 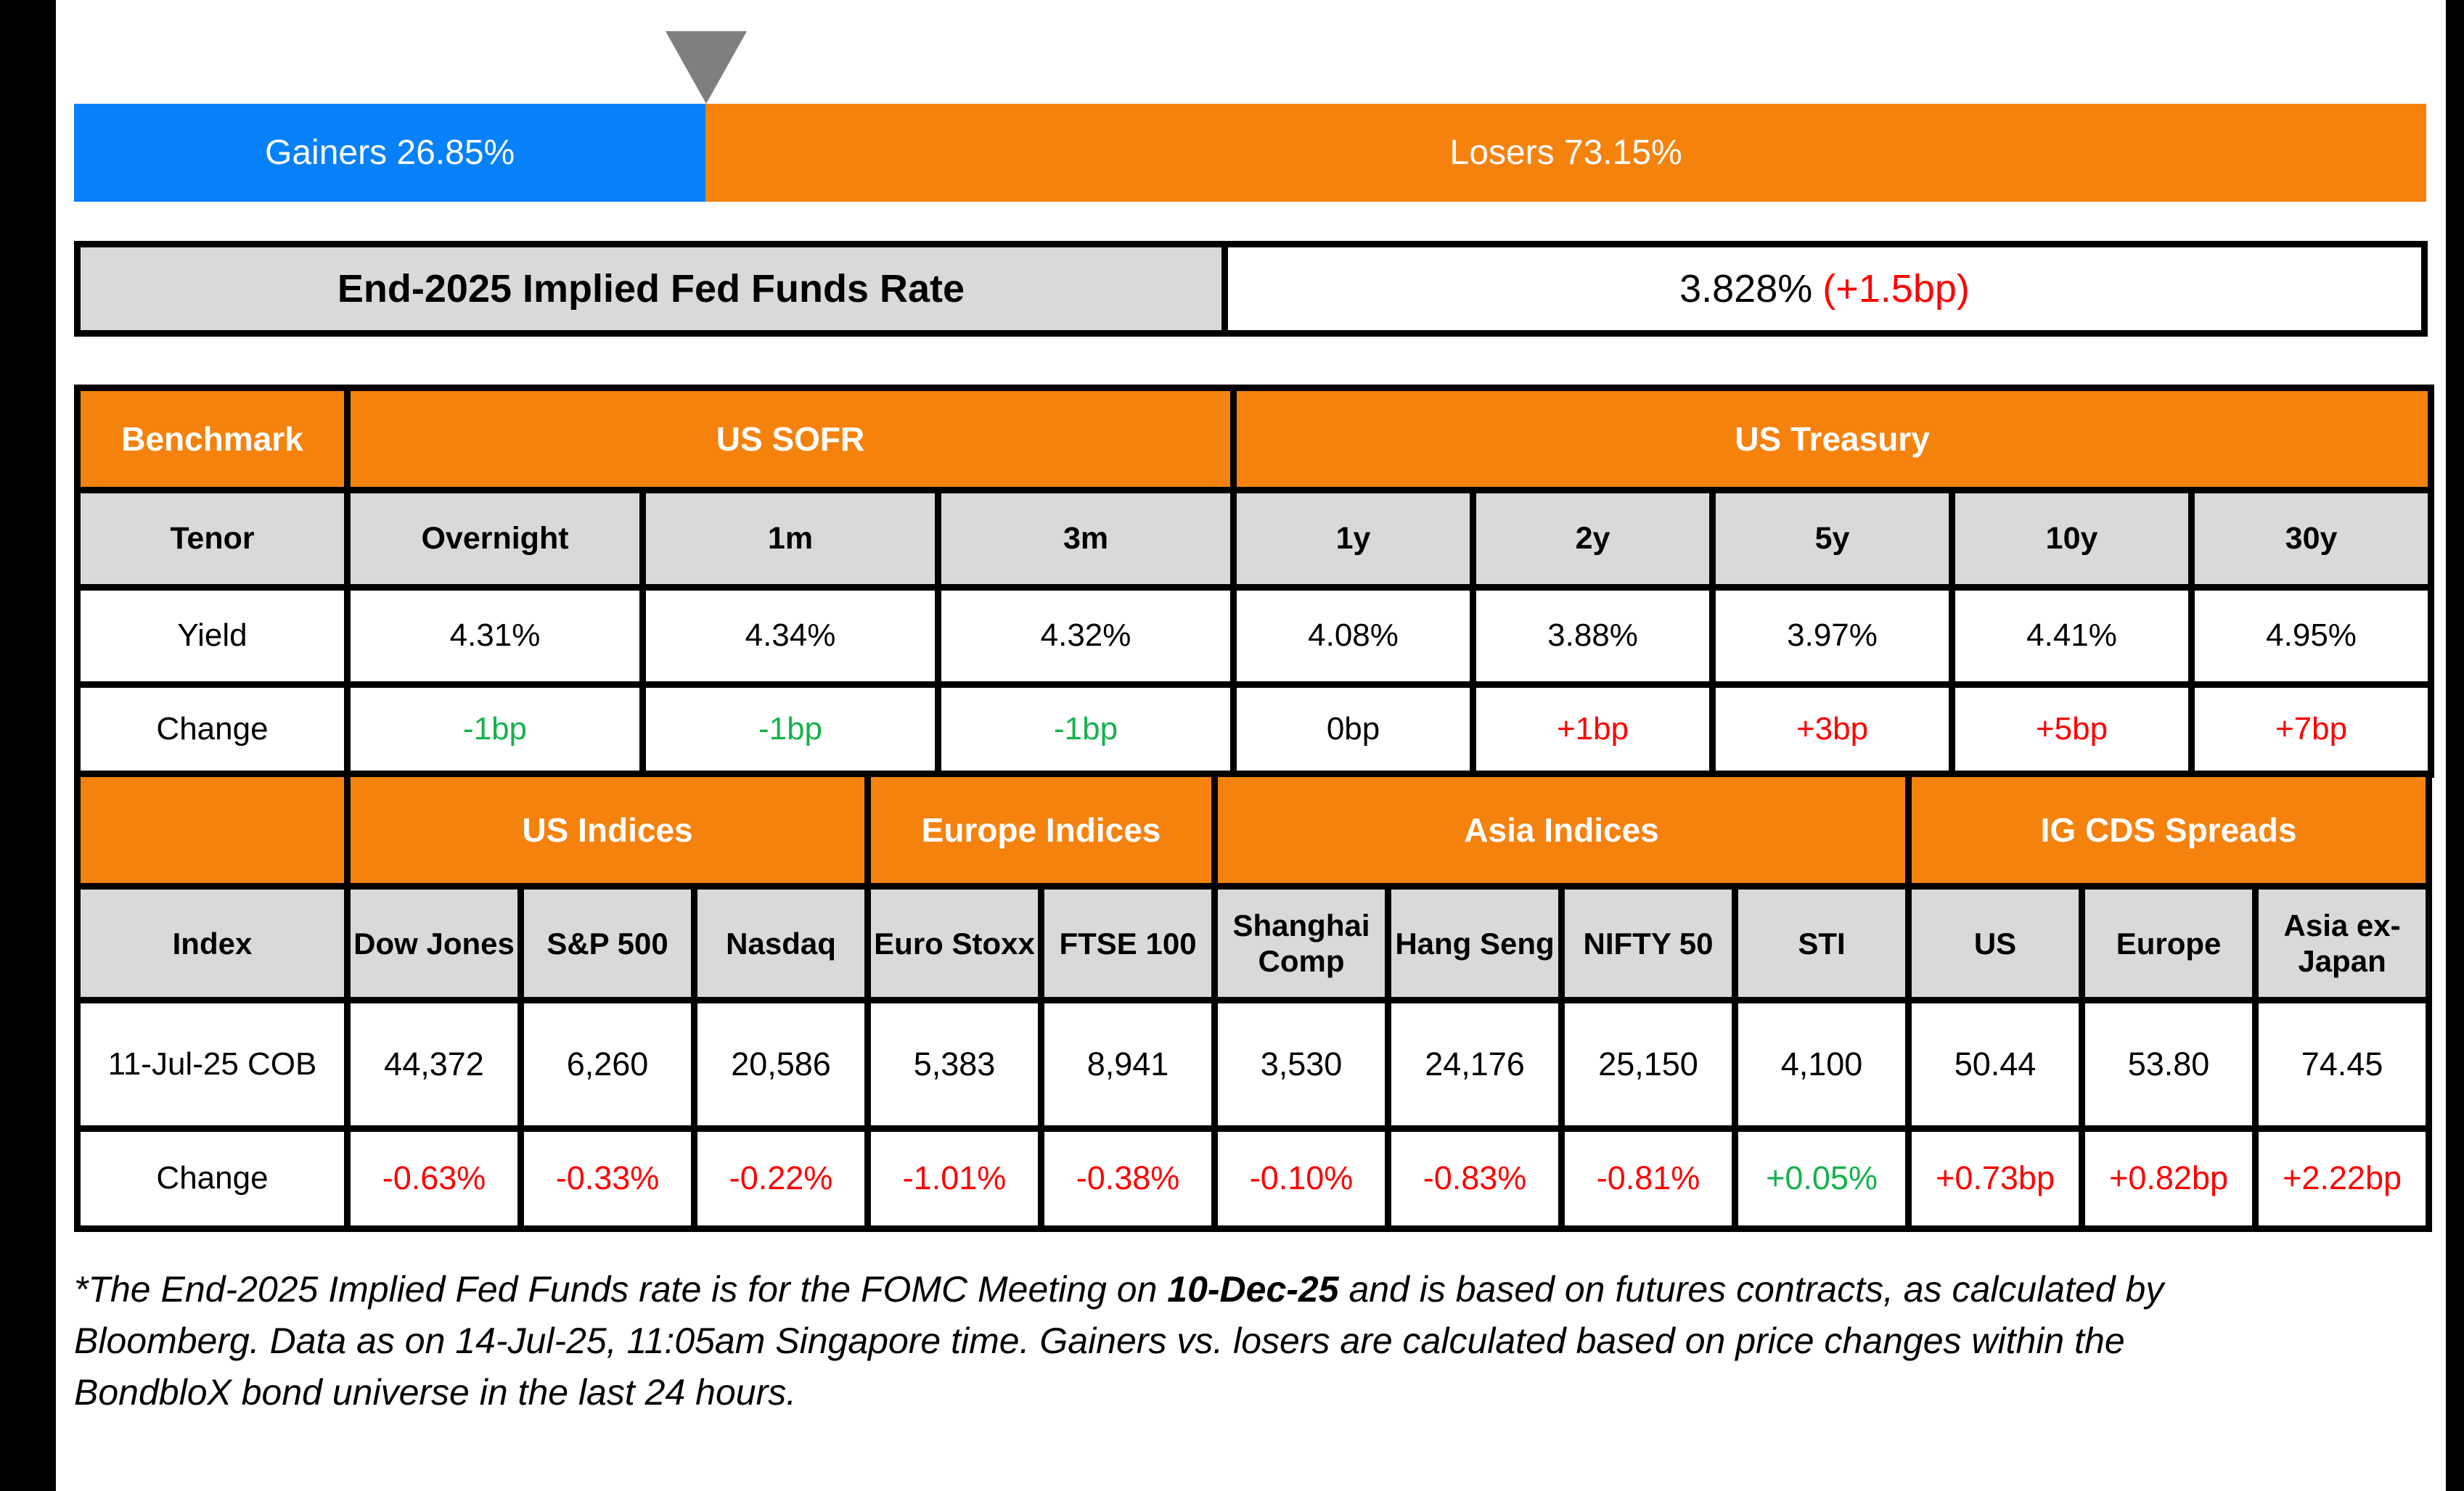 I want to click on tenor-cell: 1m, so click(x=790, y=539).